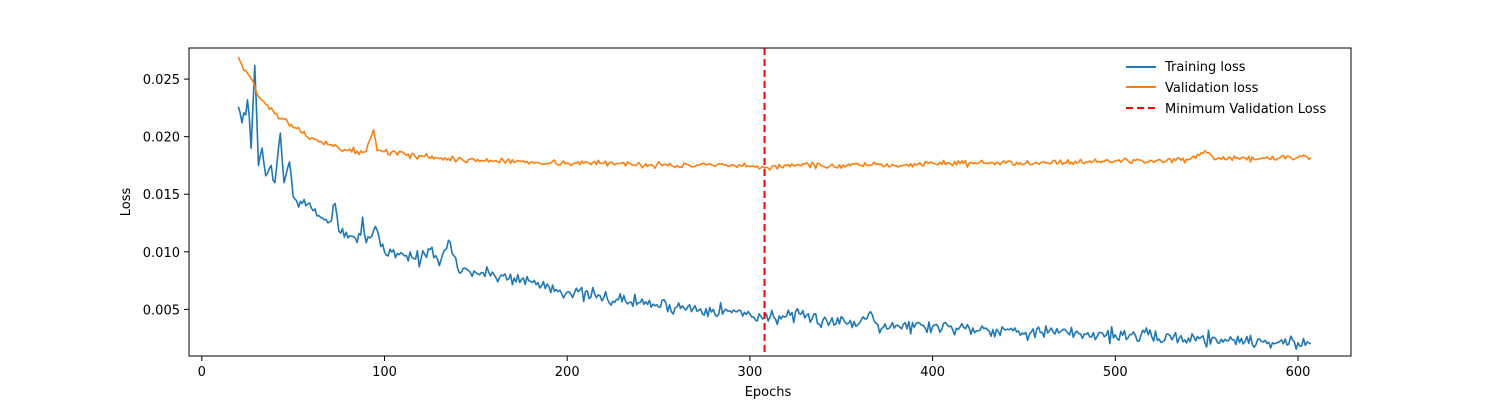 The width and height of the screenshot is (1500, 400). Describe the element at coordinates (202, 372) in the screenshot. I see `x-tick-label: 0` at that location.